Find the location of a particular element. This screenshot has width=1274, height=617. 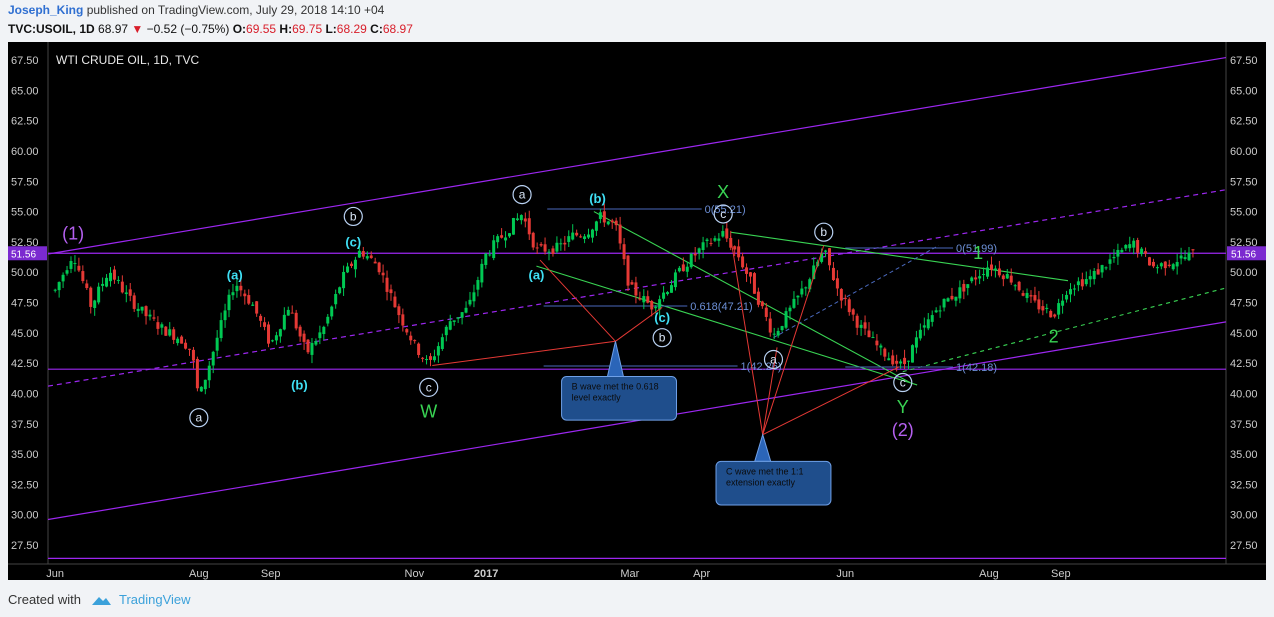

y-tick-label-left: 50.00 is located at coordinates (25, 273).